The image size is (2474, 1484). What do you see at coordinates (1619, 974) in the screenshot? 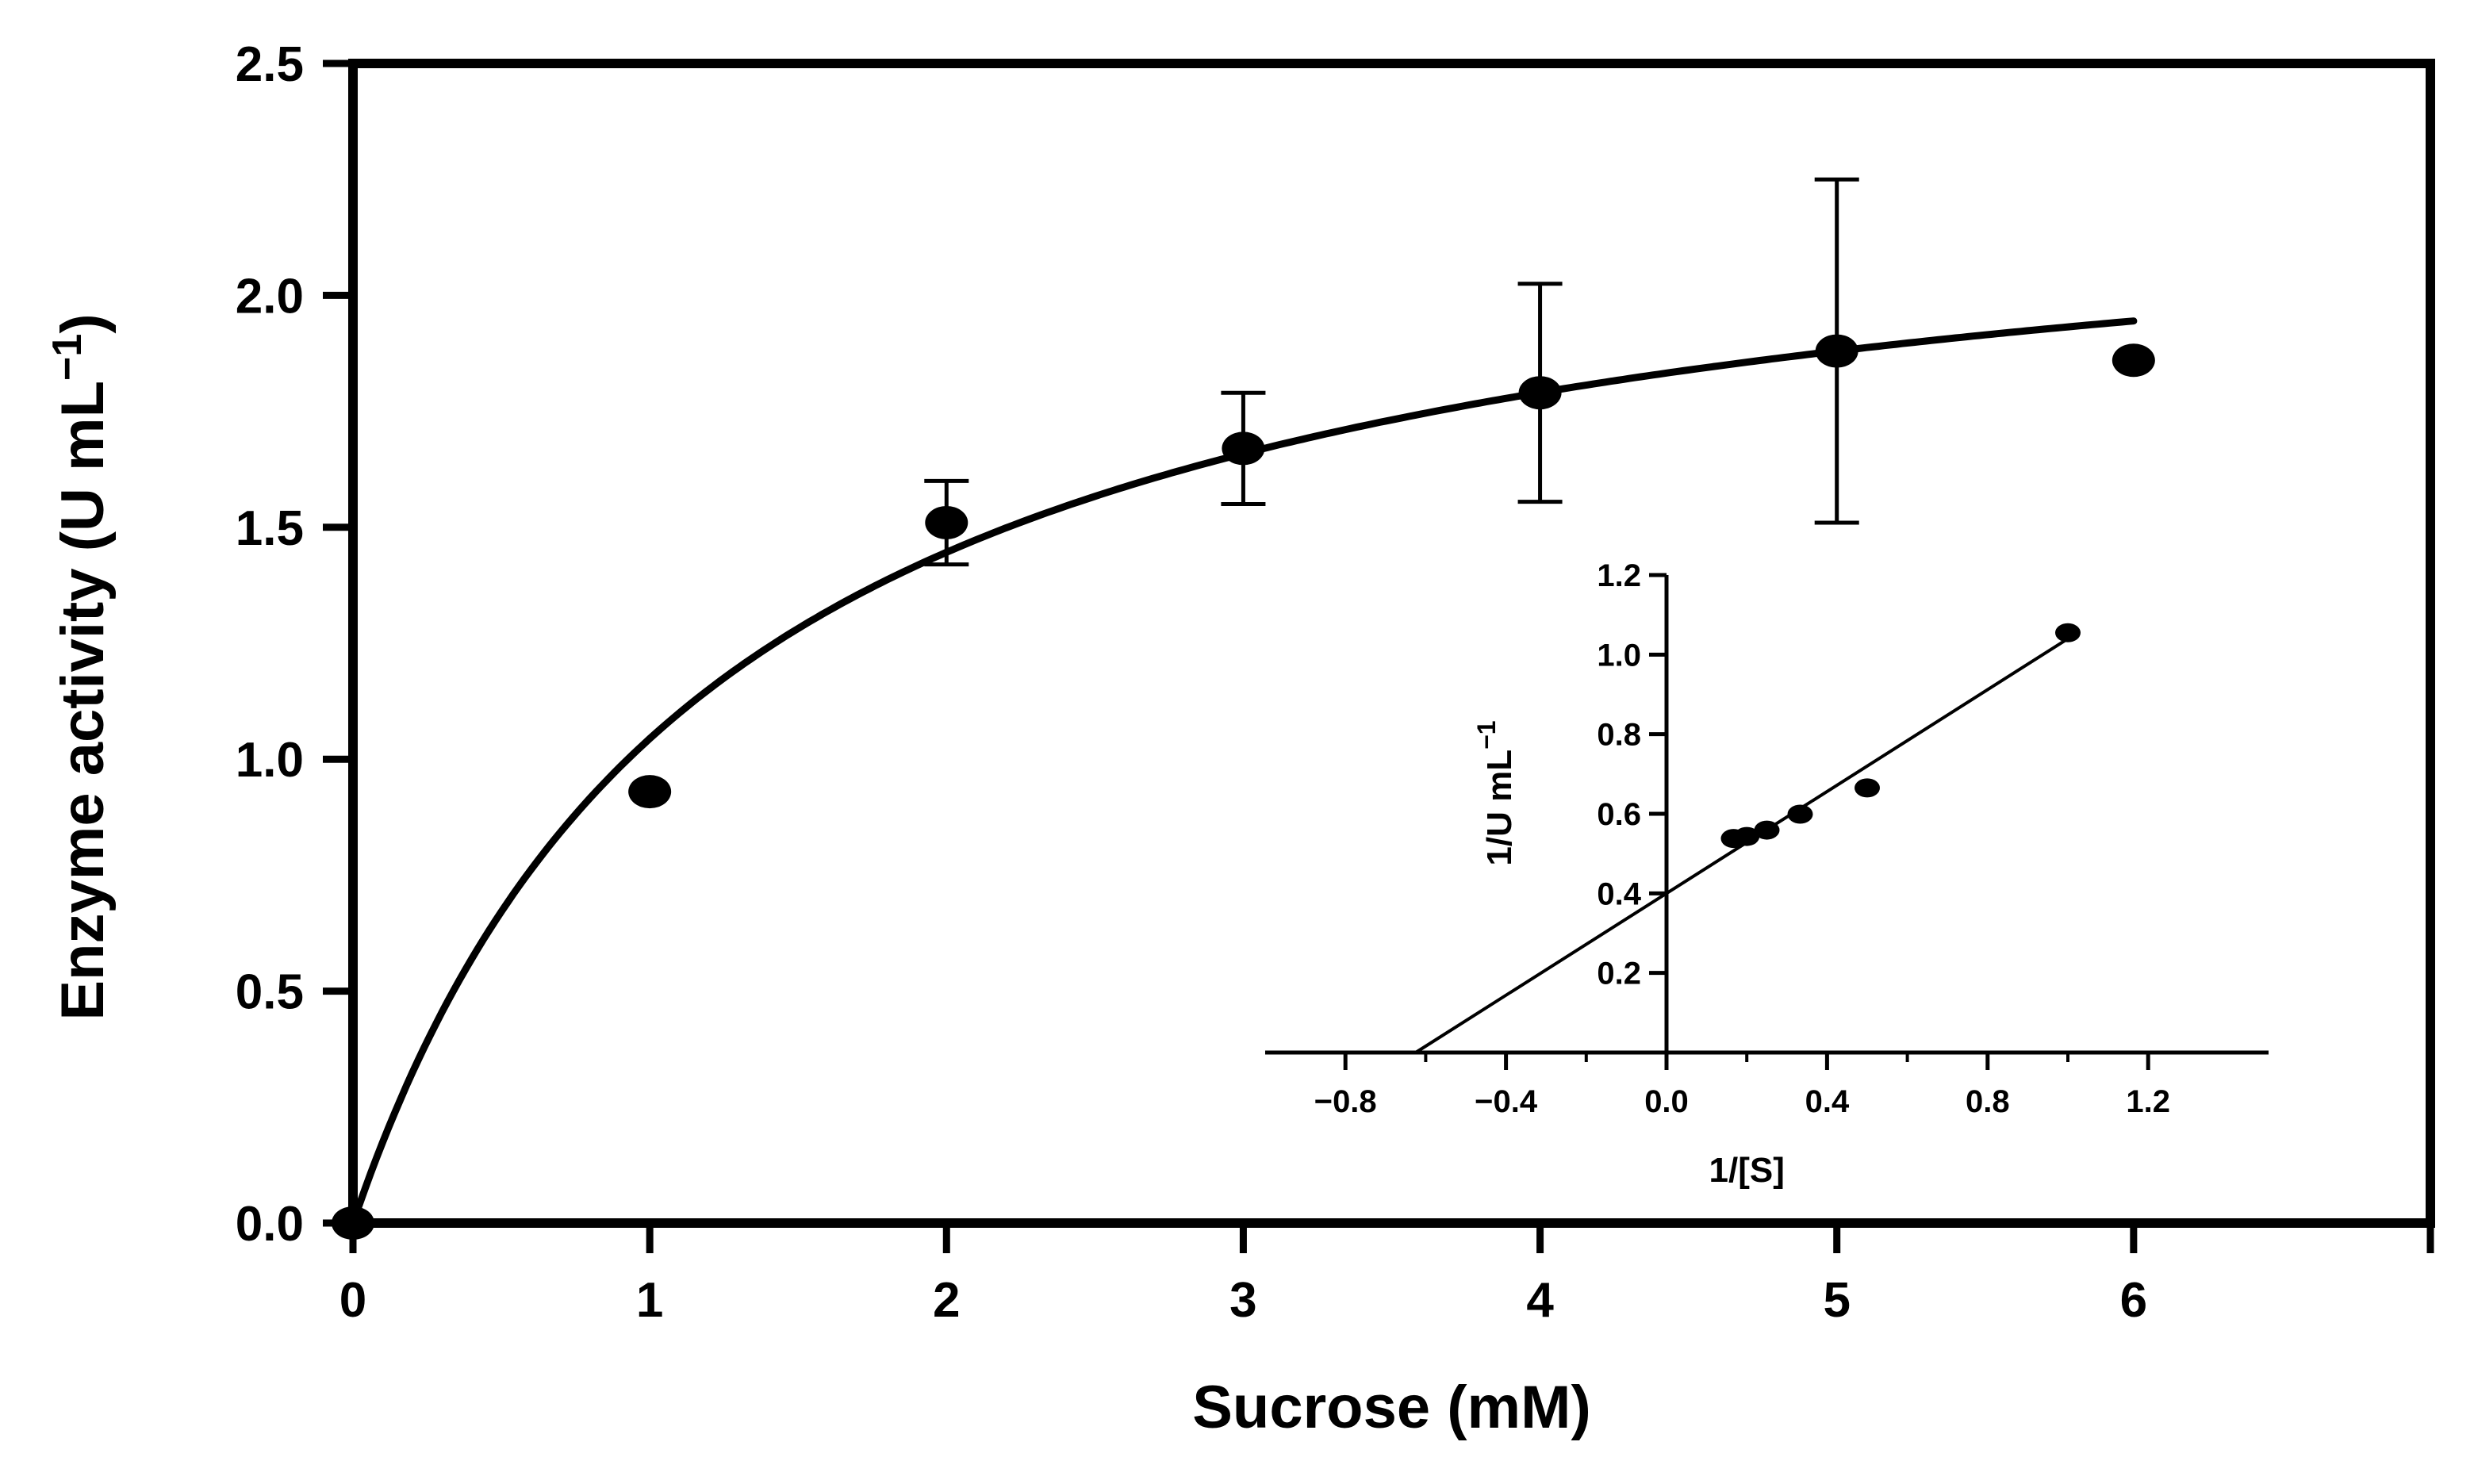
I see `inset-y-tick-label: 0.2` at bounding box center [1619, 974].